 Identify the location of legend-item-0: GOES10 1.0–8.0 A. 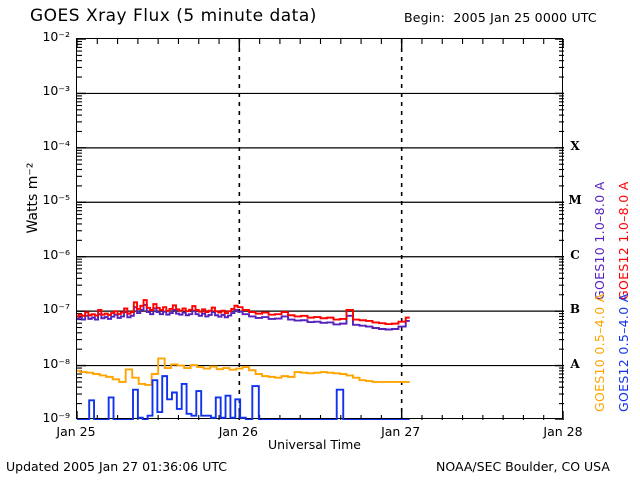
(599, 240).